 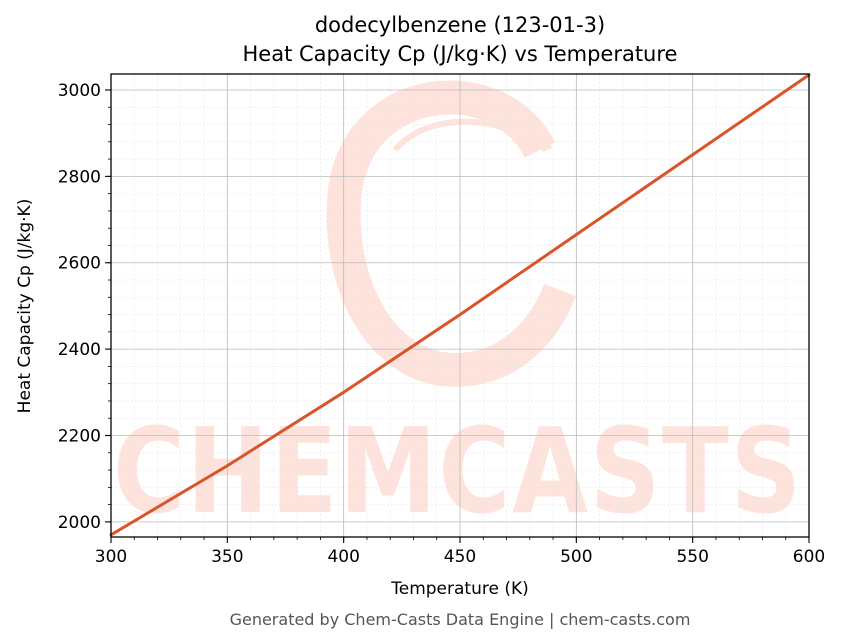 What do you see at coordinates (459, 589) in the screenshot?
I see `x-axis-label: Temperature (K)` at bounding box center [459, 589].